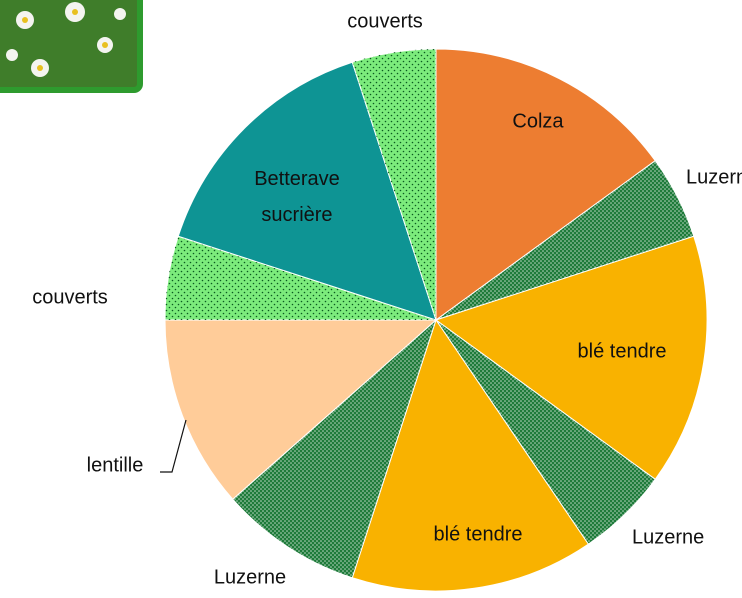 The width and height of the screenshot is (742, 598). What do you see at coordinates (297, 197) in the screenshot?
I see `slice-label: Betterave sucrière` at bounding box center [297, 197].